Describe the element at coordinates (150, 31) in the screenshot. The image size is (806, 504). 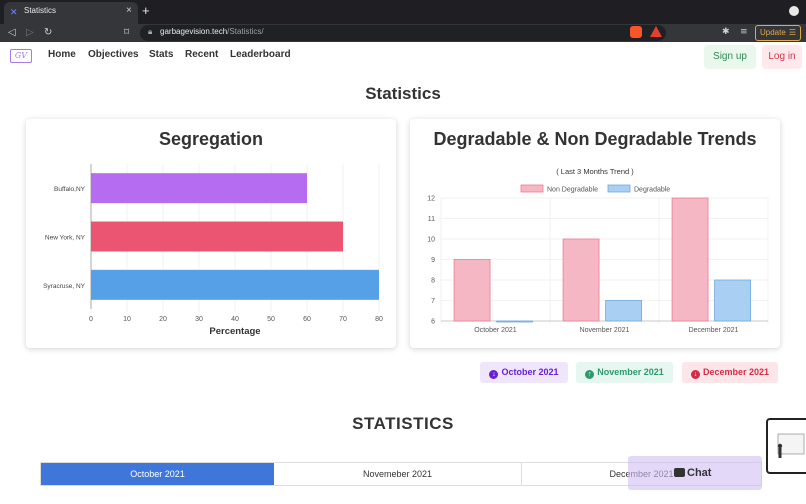
I see `lock-icon: 🔒︎` at that location.